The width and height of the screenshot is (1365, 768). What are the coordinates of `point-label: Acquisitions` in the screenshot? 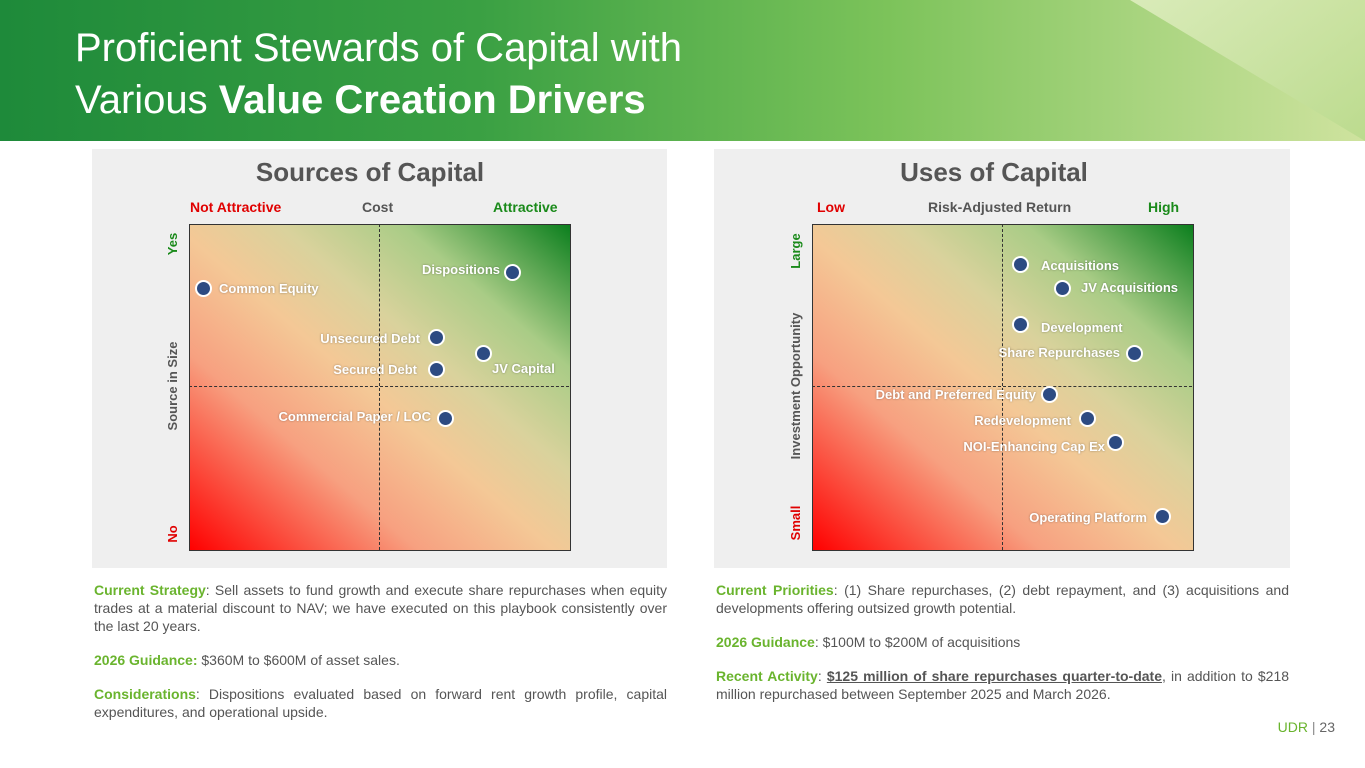 It's located at (1080, 265).